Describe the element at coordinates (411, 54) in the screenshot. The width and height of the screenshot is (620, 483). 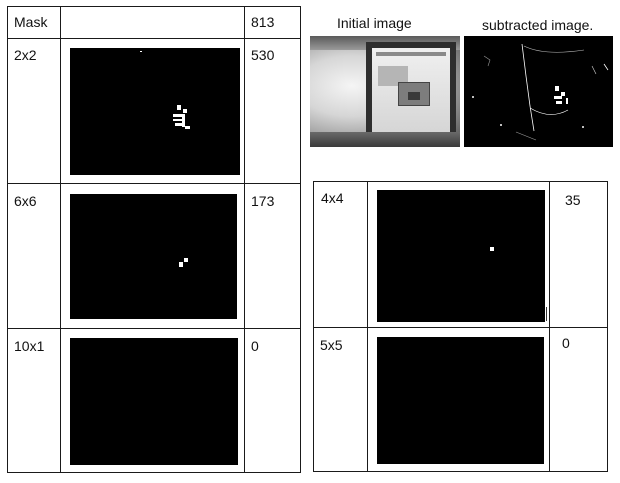
I see `window-titlebar` at that location.